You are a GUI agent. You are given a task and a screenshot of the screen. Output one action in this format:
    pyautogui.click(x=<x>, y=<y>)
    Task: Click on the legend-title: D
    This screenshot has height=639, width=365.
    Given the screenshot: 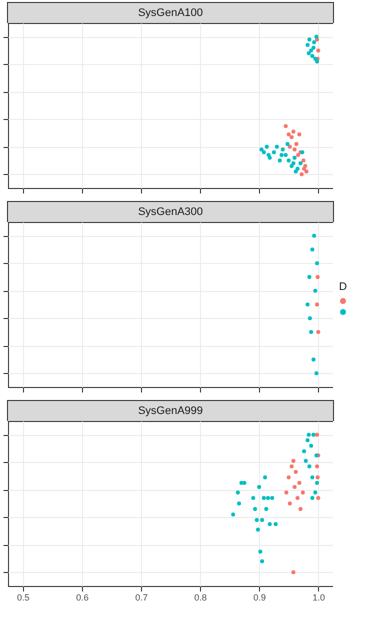 What is the action you would take?
    pyautogui.click(x=343, y=287)
    